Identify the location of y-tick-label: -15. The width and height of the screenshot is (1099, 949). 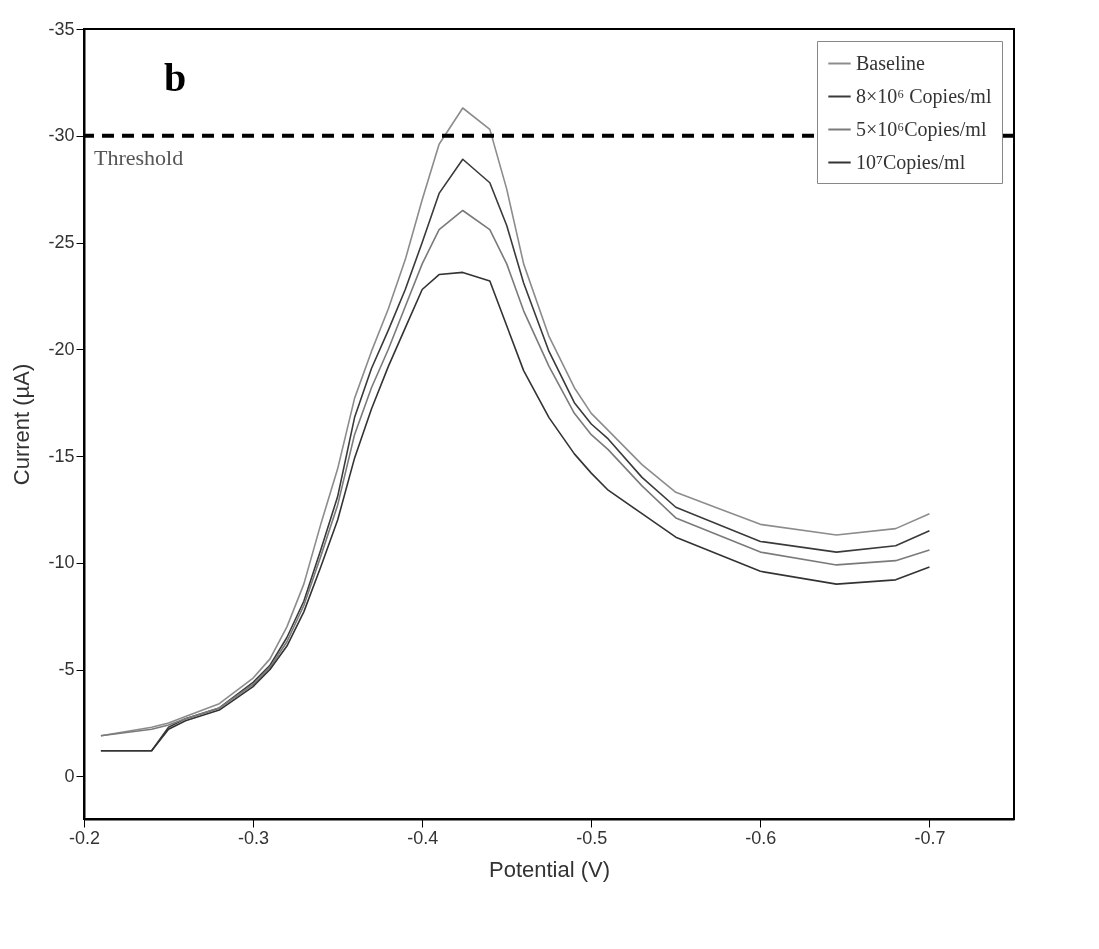
(61, 455).